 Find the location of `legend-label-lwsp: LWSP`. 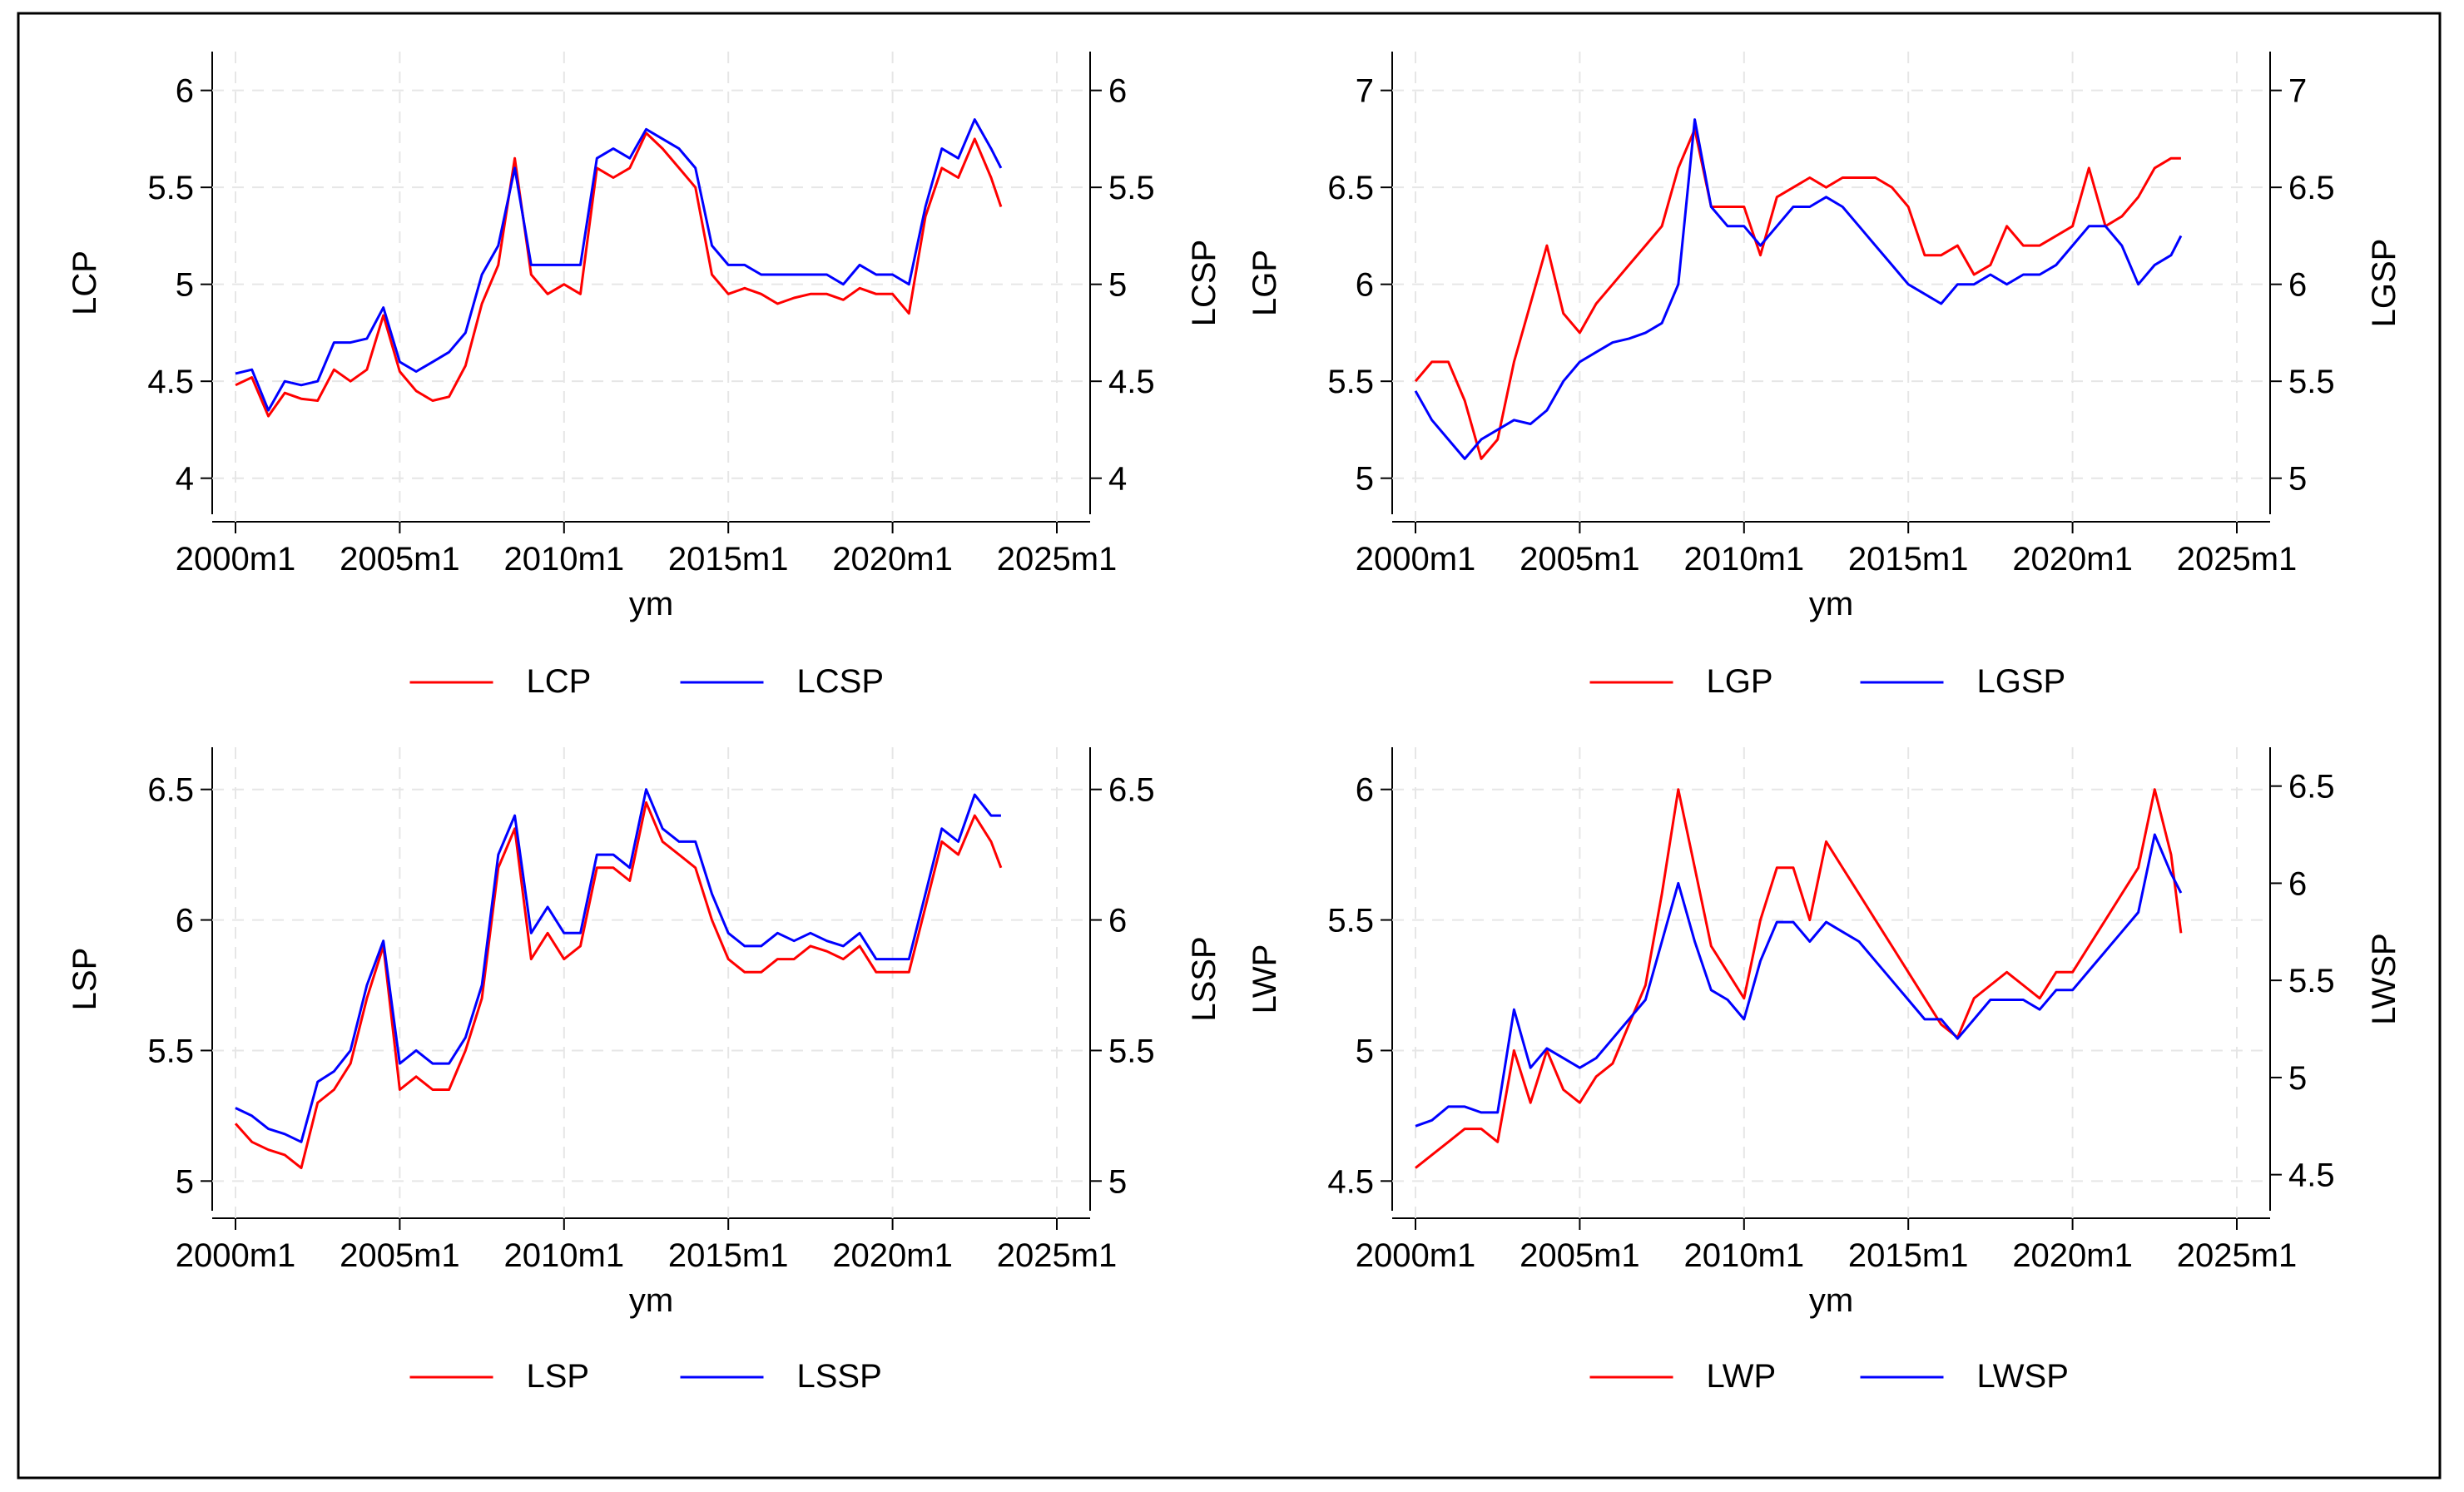

legend-label-lwsp: LWSP is located at coordinates (2023, 1376).